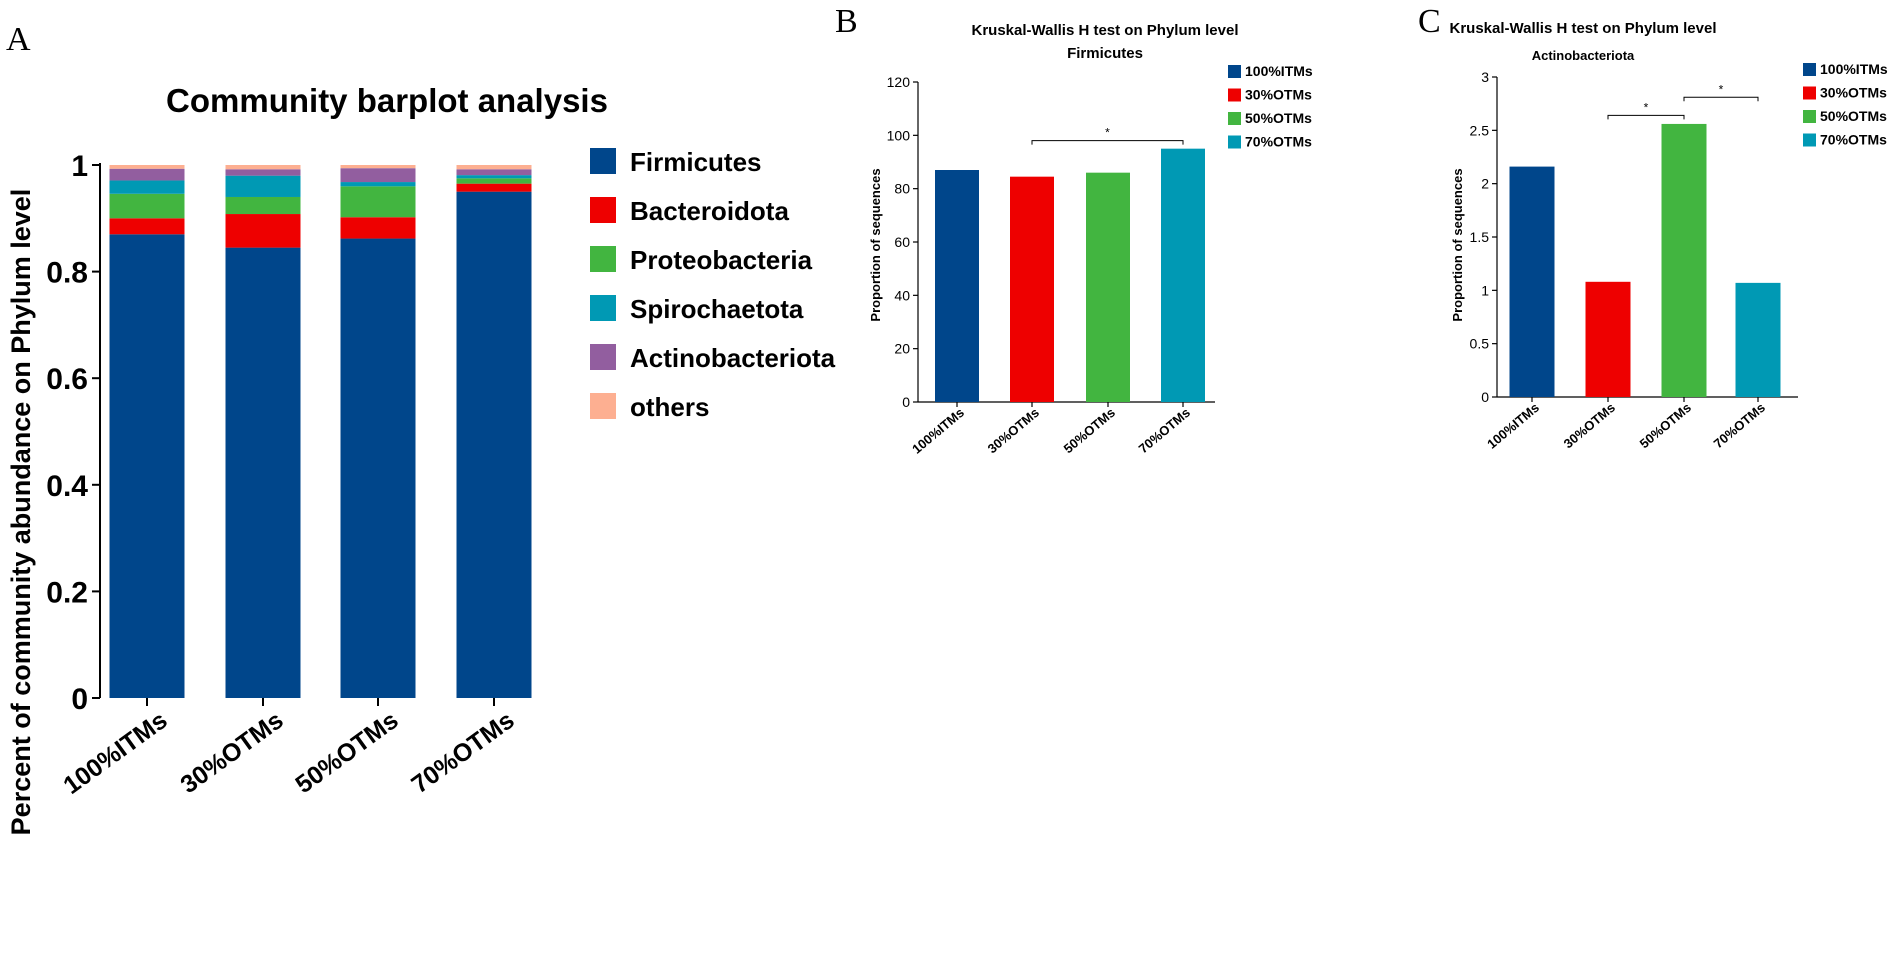 This screenshot has width=1902, height=978. What do you see at coordinates (1164, 430) in the screenshot?
I see `chart-b-xtick-label: 70%OTMs` at bounding box center [1164, 430].